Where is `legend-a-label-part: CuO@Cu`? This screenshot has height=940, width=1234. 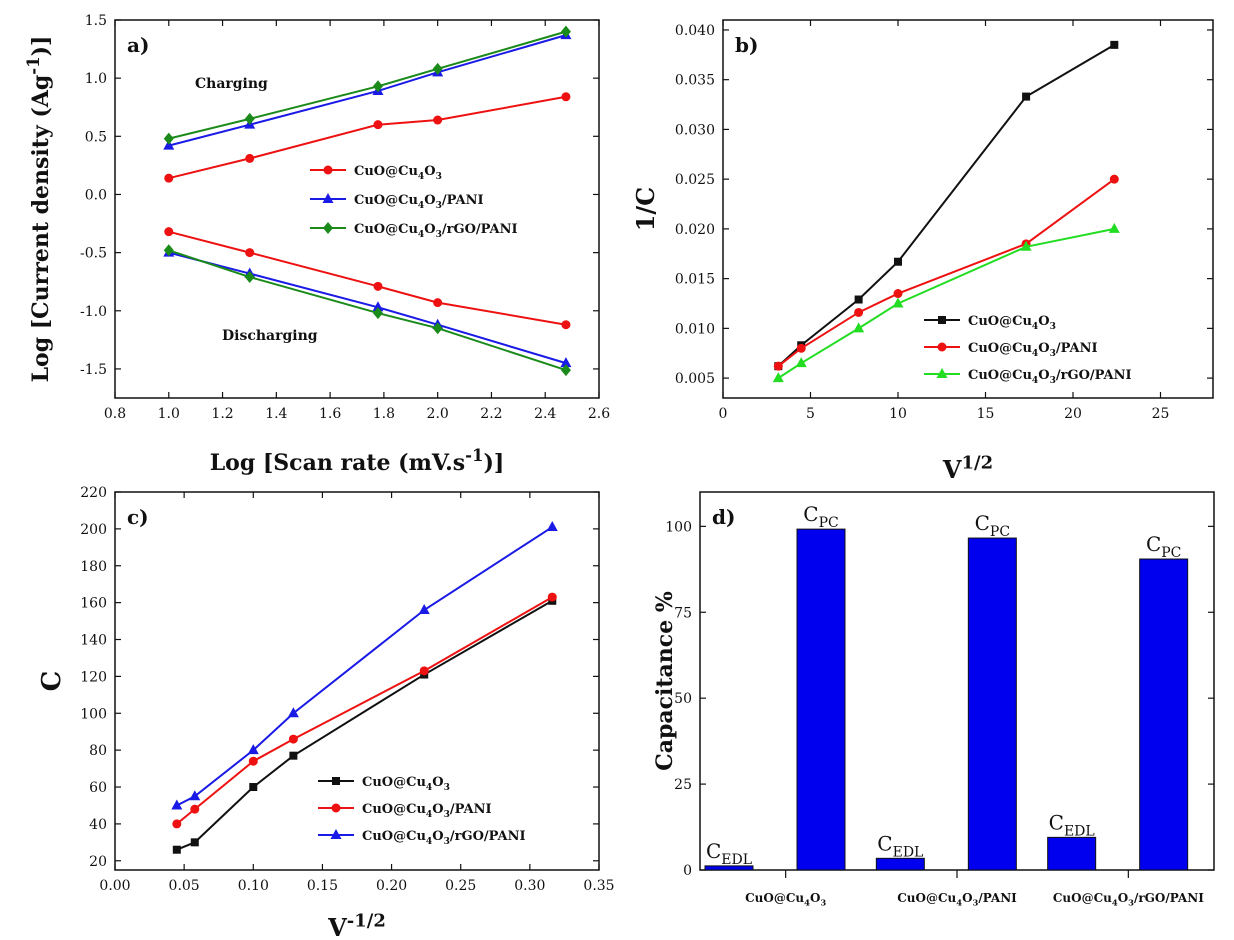
legend-a-label-part: CuO@Cu is located at coordinates (386, 171).